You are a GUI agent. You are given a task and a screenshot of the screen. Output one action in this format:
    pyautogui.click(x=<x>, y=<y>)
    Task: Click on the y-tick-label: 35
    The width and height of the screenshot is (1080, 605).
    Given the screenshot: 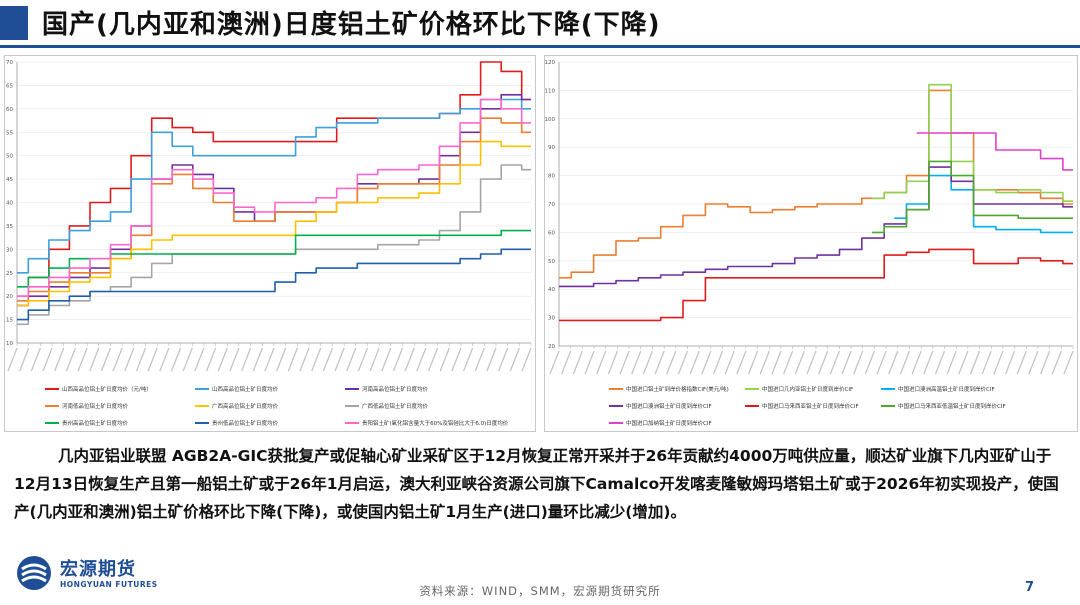 What is the action you would take?
    pyautogui.click(x=9, y=227)
    